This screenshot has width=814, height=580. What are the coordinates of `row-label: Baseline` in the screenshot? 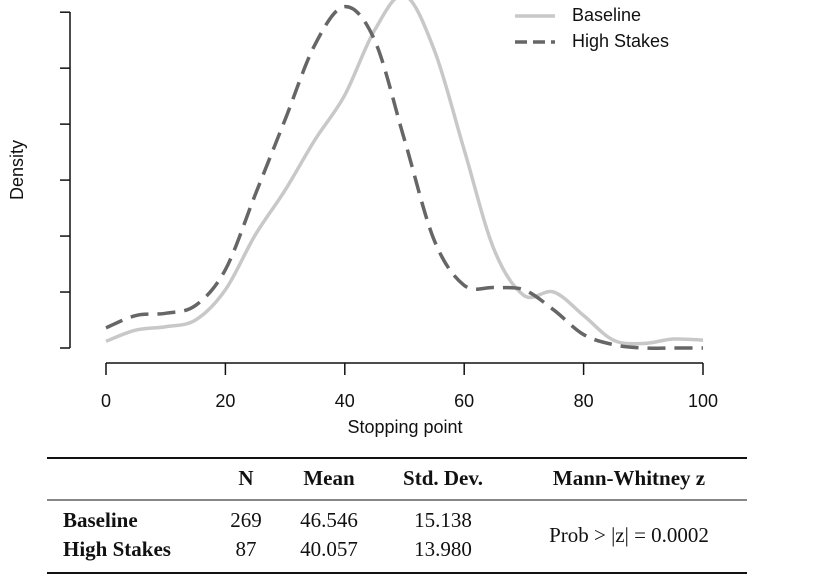 It's located at (100, 520).